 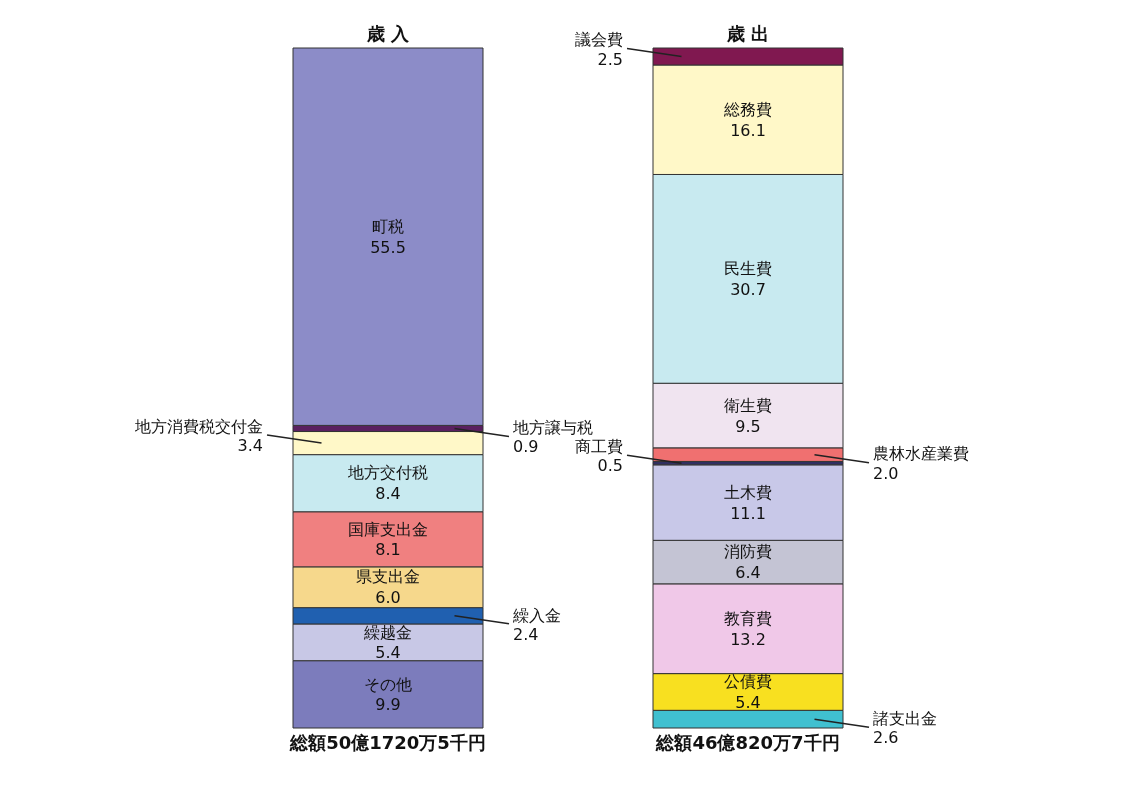 What do you see at coordinates (388, 550) in the screenshot?
I see `data-label: 8.1` at bounding box center [388, 550].